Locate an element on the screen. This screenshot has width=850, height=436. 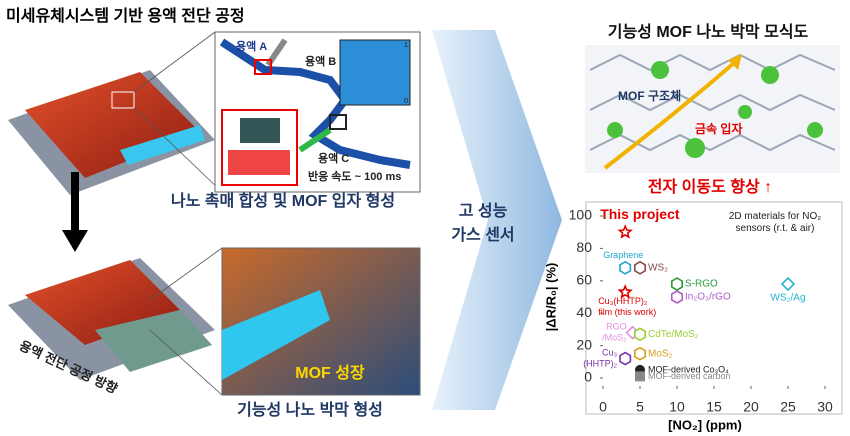
growth-label: MOF 성장 is located at coordinates (330, 373).